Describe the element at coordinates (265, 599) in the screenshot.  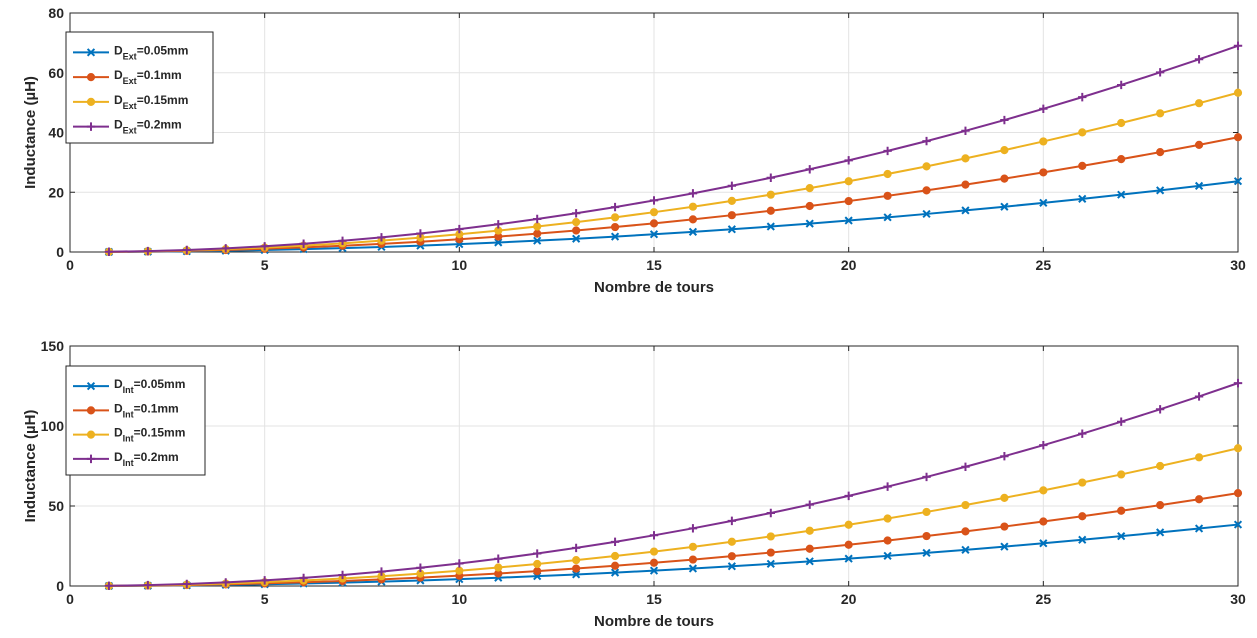
I see `x-tick-label: 5` at that location.